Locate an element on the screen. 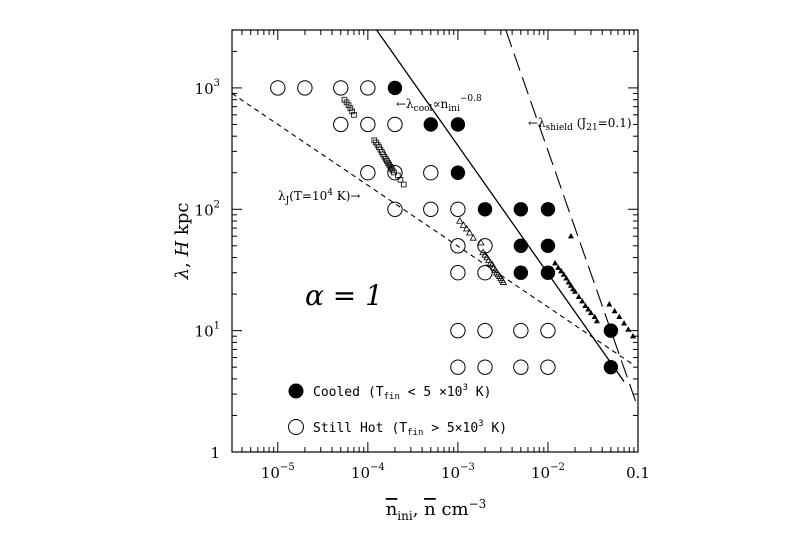 The width and height of the screenshot is (800, 533). alpha-label: α = 1 is located at coordinates (344, 295).